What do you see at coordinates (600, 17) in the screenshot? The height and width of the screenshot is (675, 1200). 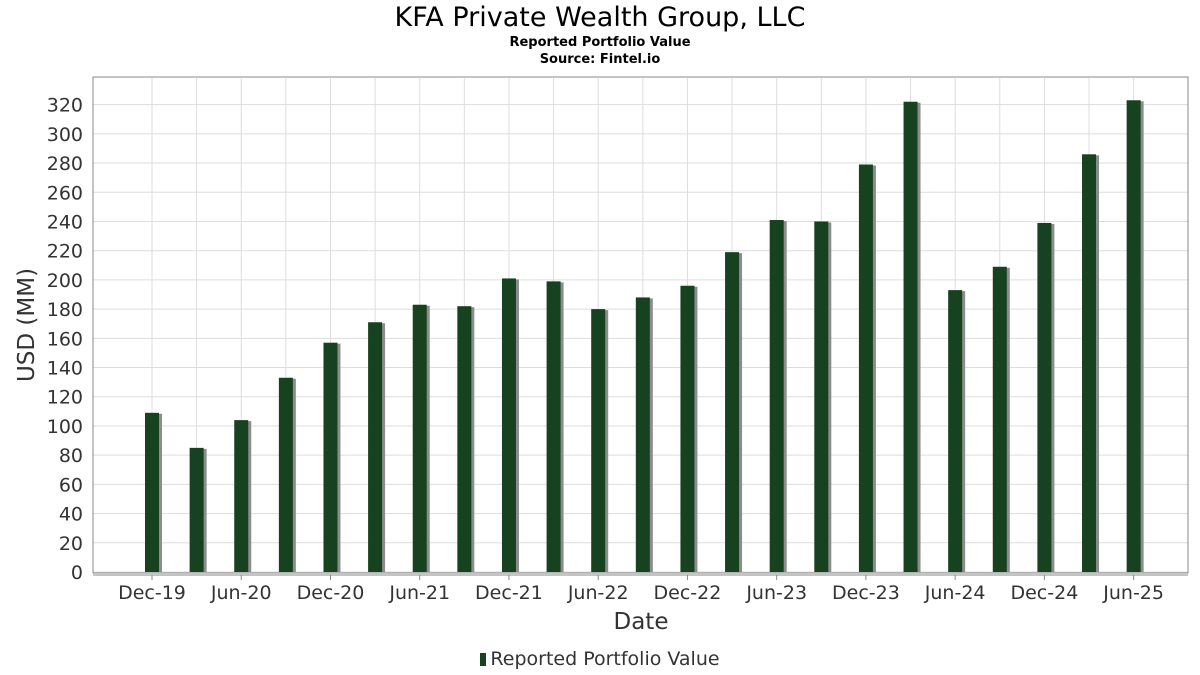 I see `chart-title: KFA Private Wealth Group, LLC` at bounding box center [600, 17].